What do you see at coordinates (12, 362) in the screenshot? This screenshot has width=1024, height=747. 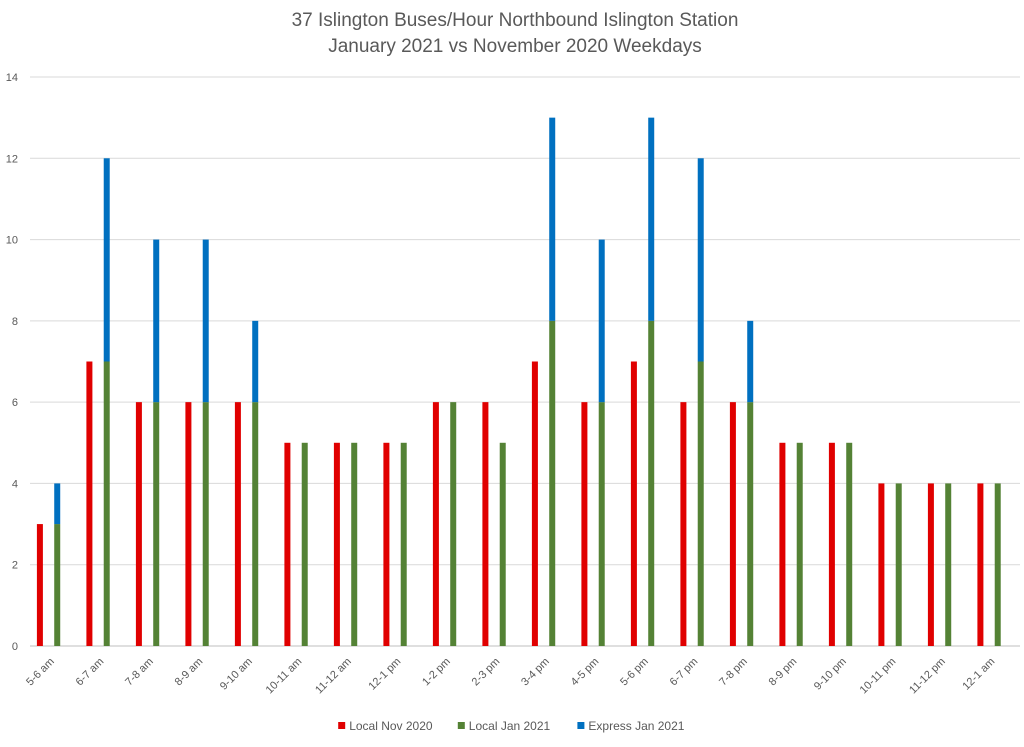 I see `y-axis-ticks: 0 2 4 6 8 10 12 14` at bounding box center [12, 362].